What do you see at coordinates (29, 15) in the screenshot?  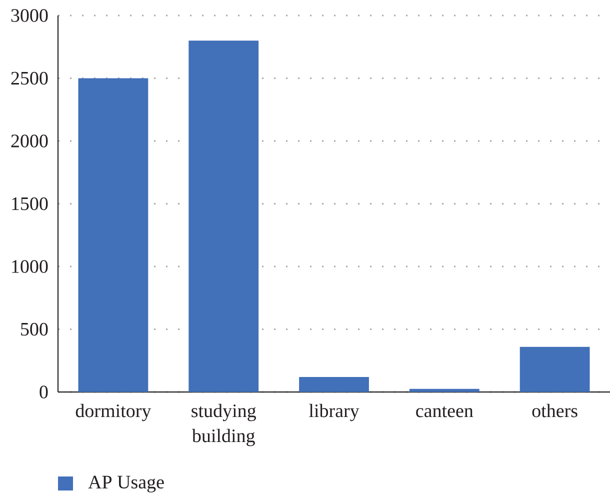 I see `y-tick-label: 3000` at bounding box center [29, 15].